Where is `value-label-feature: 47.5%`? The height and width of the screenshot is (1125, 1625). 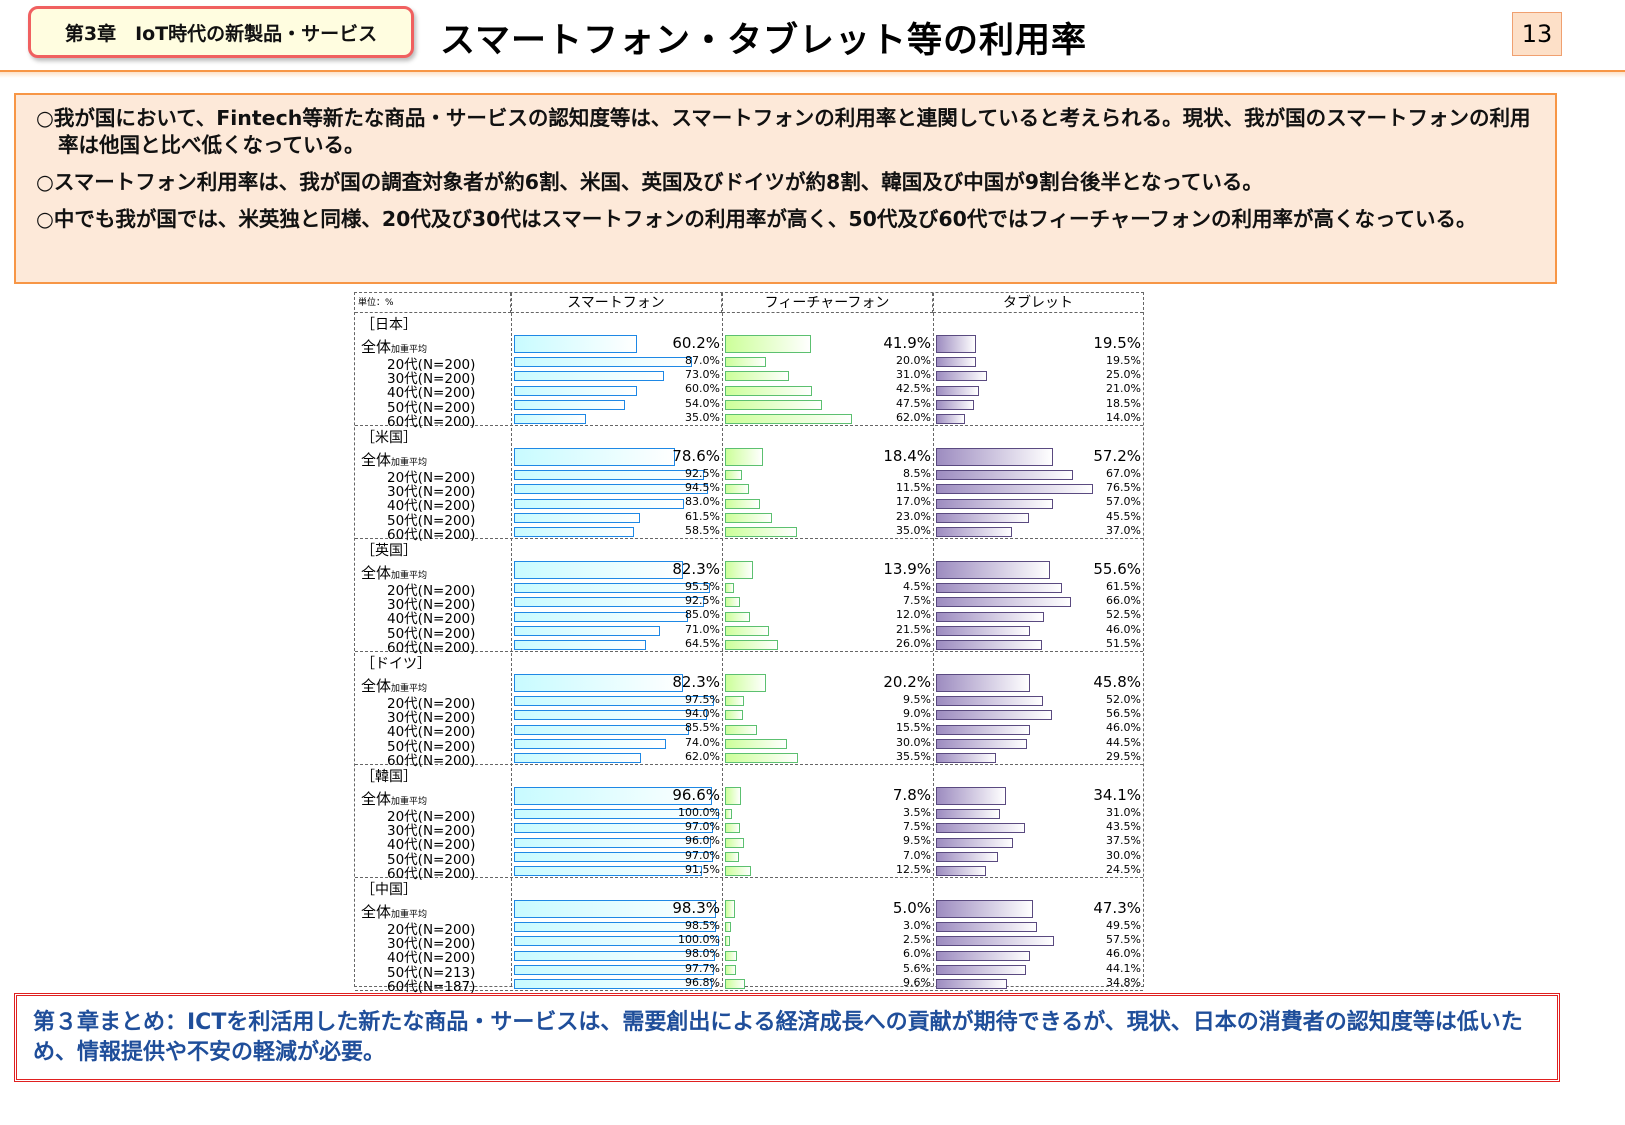 value-label-feature: 47.5% is located at coordinates (913, 403).